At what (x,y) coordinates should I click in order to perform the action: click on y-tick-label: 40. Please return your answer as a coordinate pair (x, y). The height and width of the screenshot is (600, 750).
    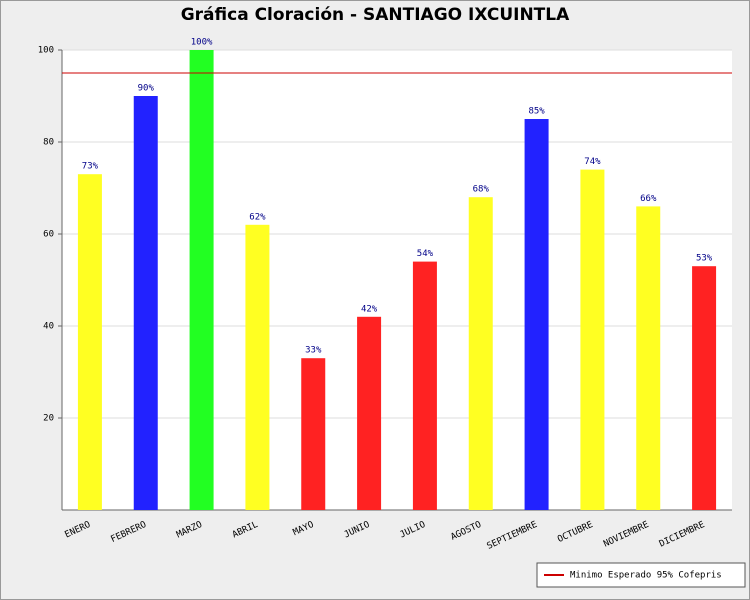
    Looking at the image, I should click on (48, 327).